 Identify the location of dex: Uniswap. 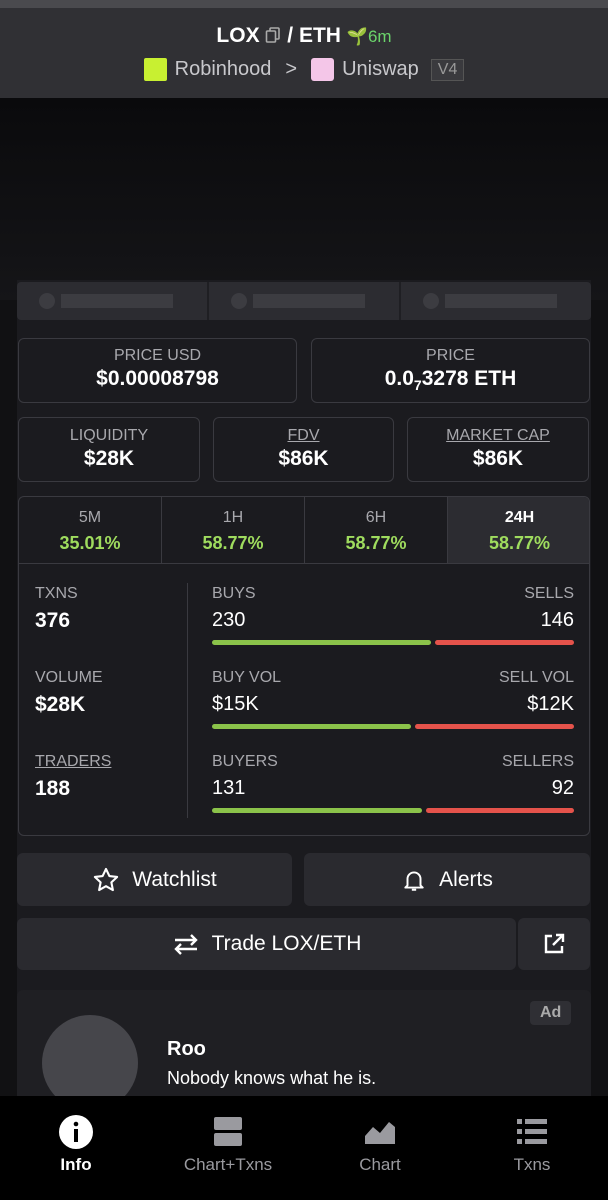
(380, 69).